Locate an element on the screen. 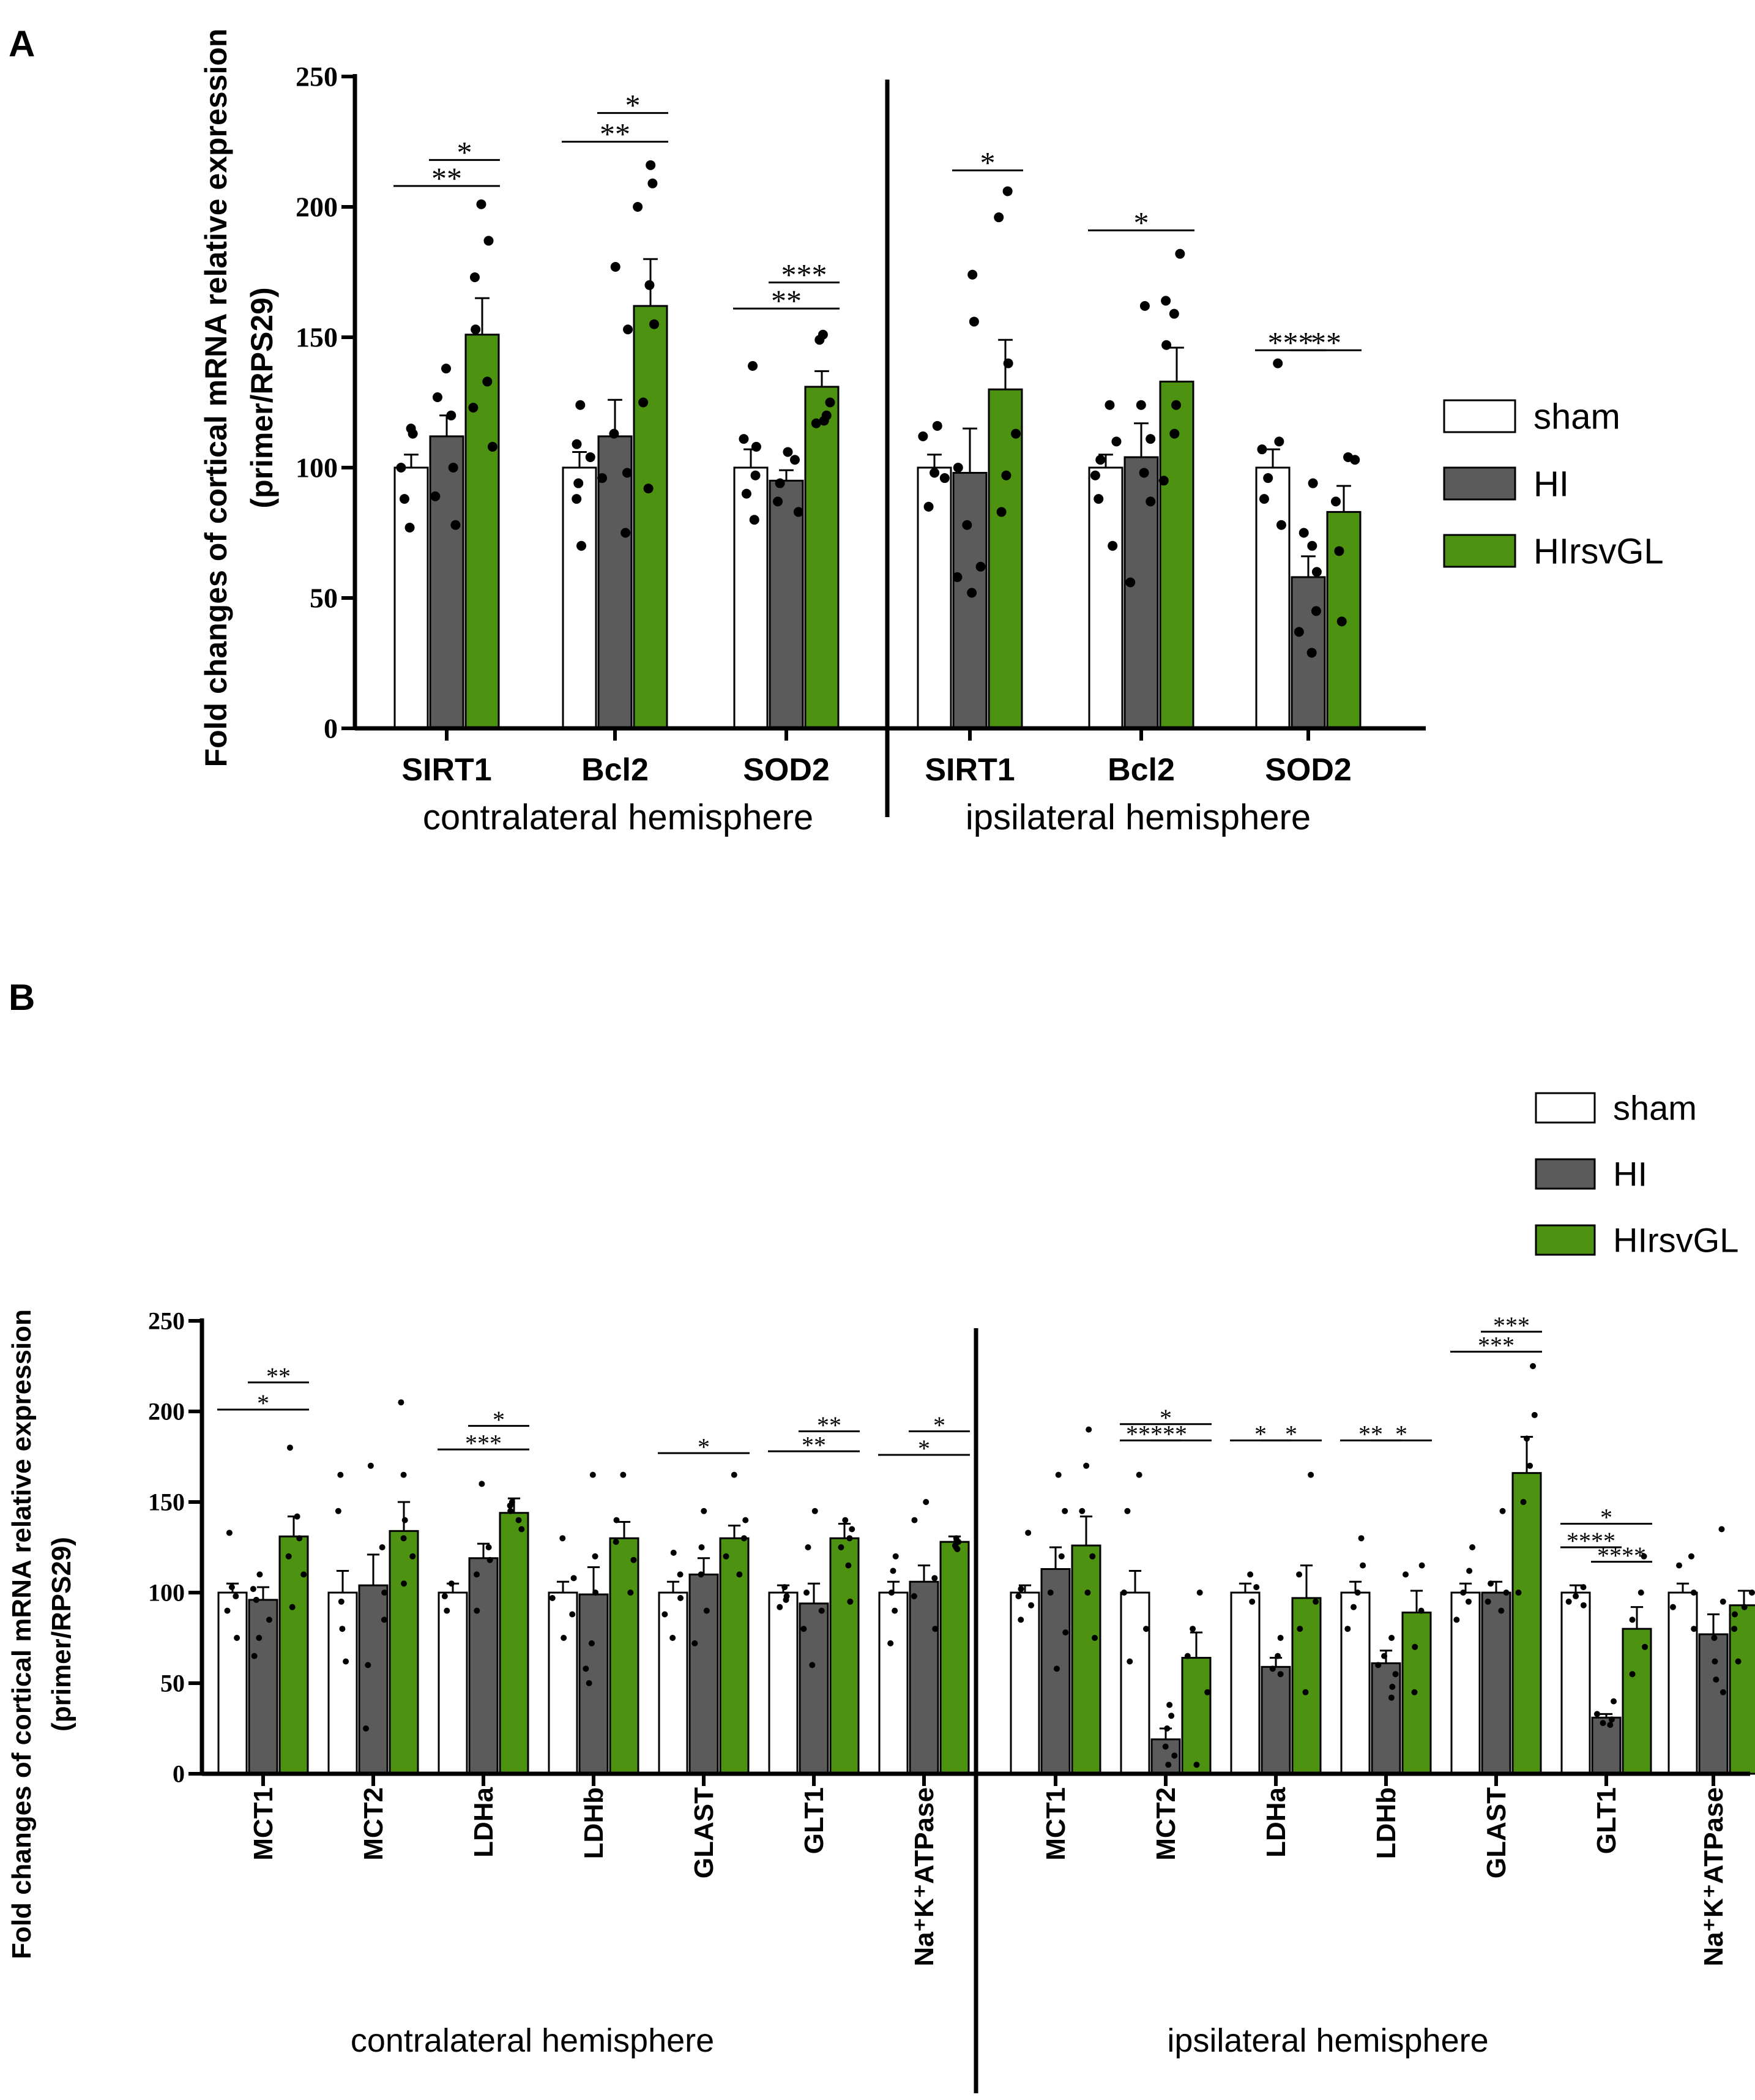 This screenshot has width=1755, height=2100. group-label: contralateral hemisphere is located at coordinates (618, 817).